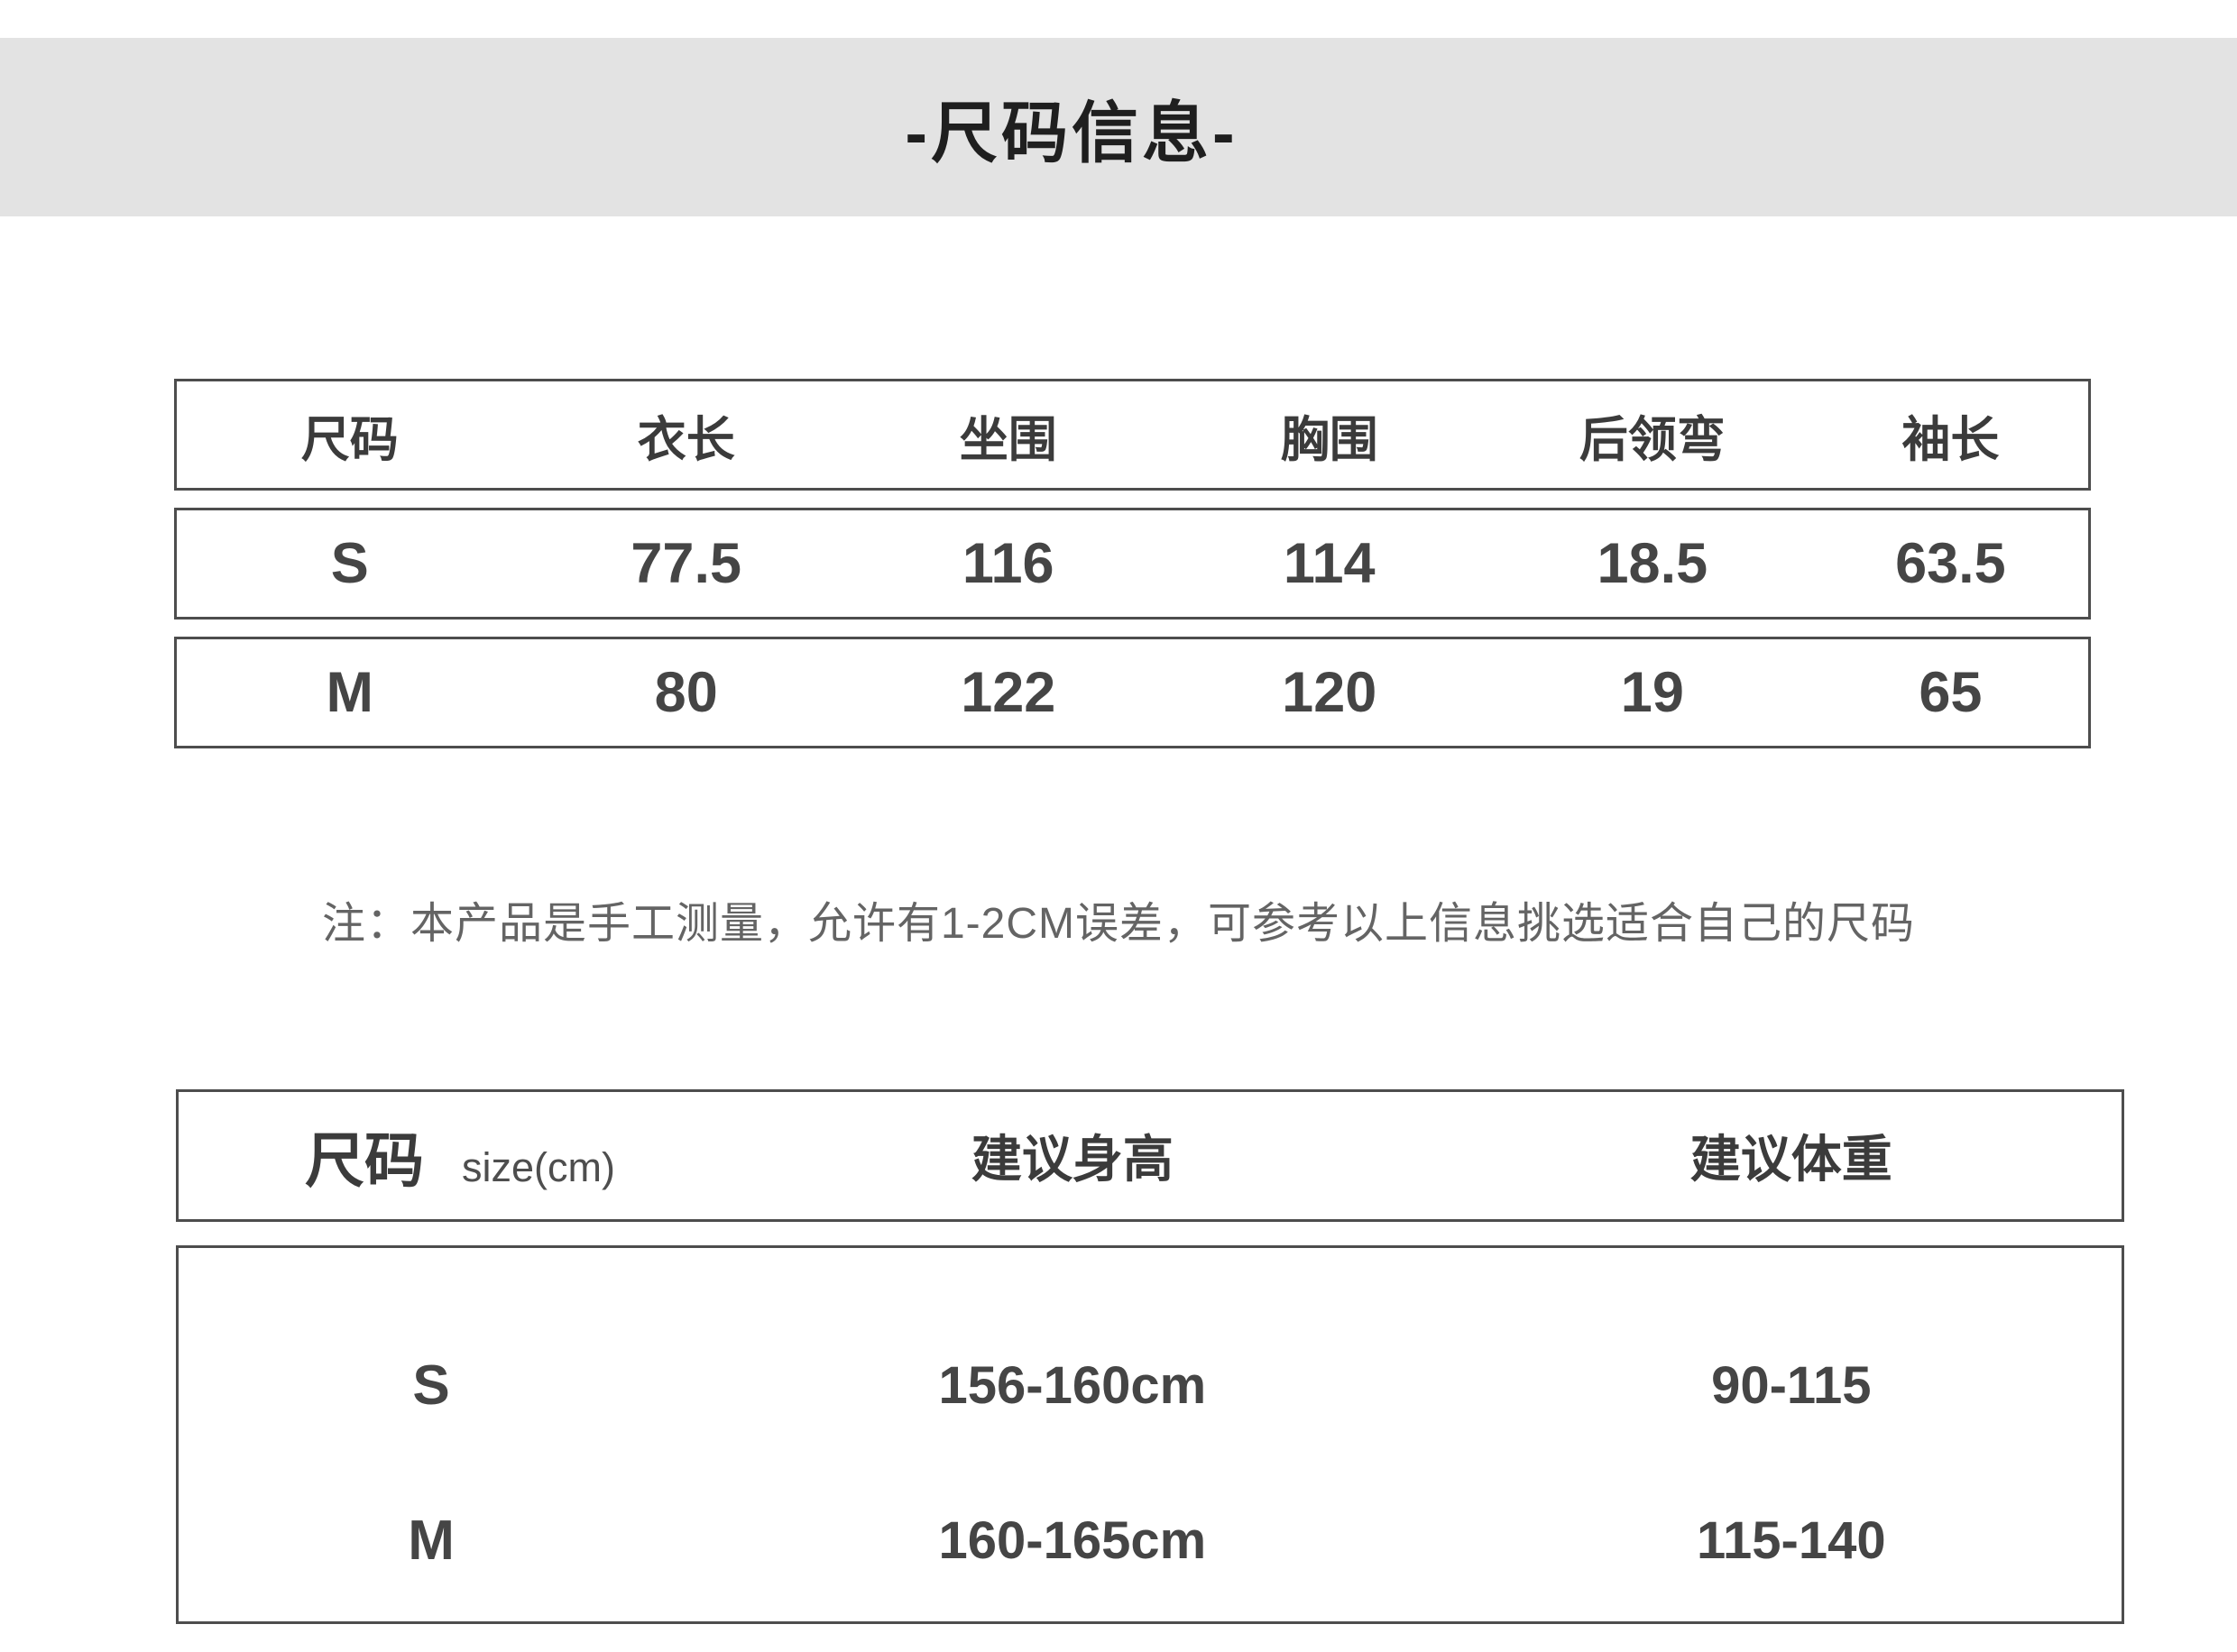 Image resolution: width=2237 pixels, height=1652 pixels. I want to click on size-info-banner: -尺码信息-, so click(1119, 127).